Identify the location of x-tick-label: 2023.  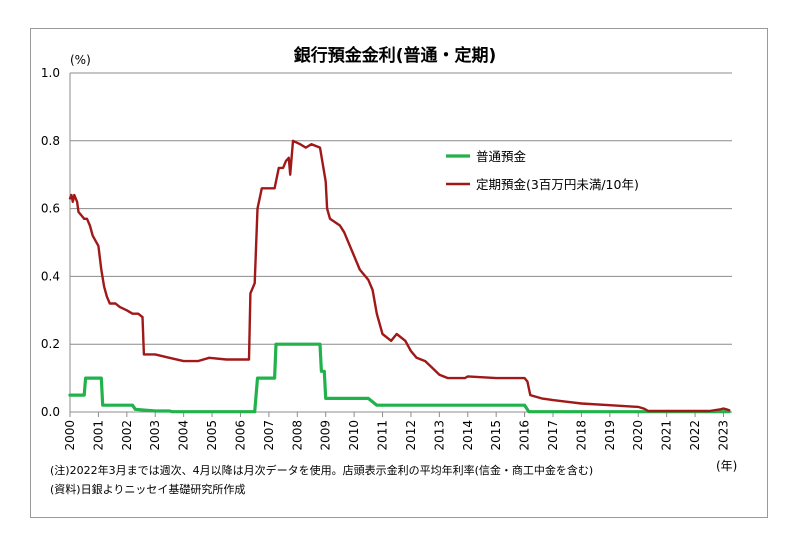
(723, 435).